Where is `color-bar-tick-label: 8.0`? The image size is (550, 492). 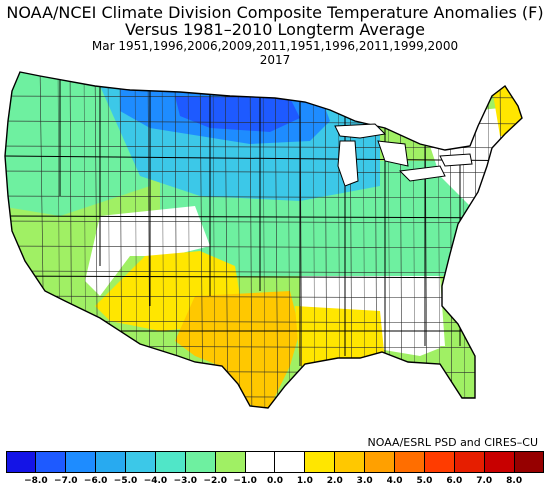
color-bar-tick-label: 8.0 is located at coordinates (514, 481).